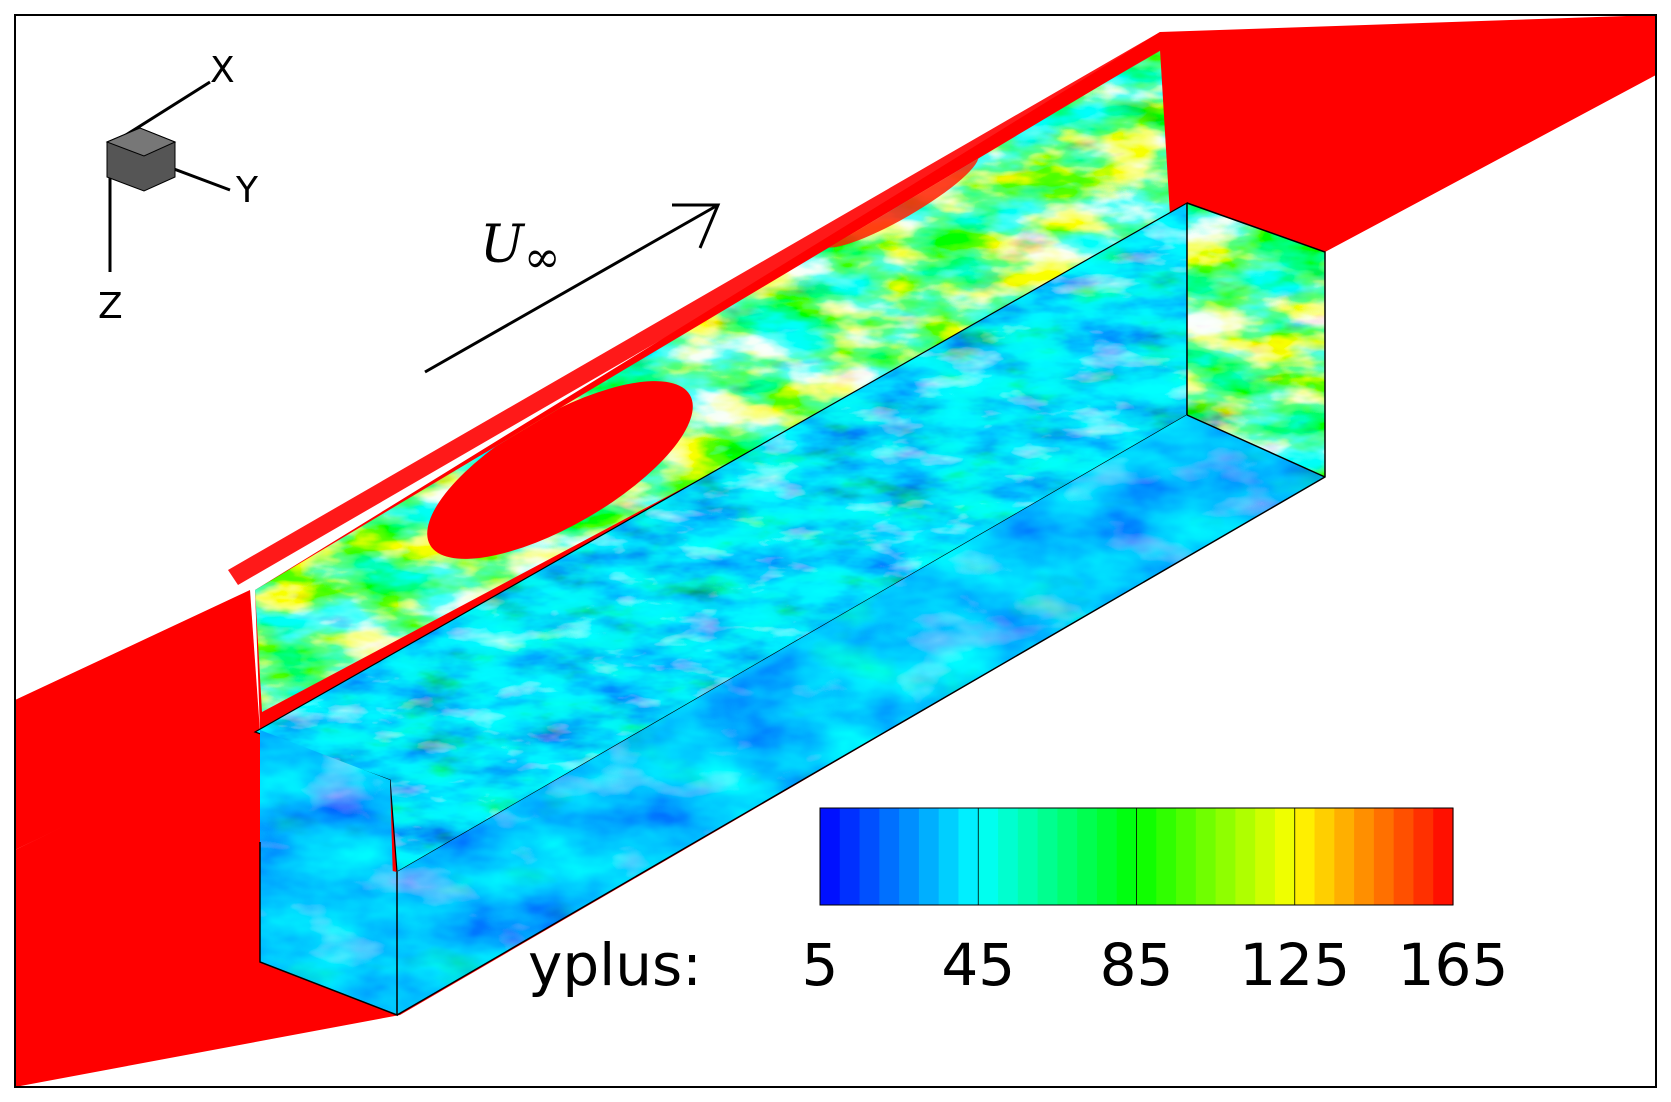 Image resolution: width=1671 pixels, height=1102 pixels. Describe the element at coordinates (1137, 965) in the screenshot. I see `colorbar-tick-label: 85` at that location.